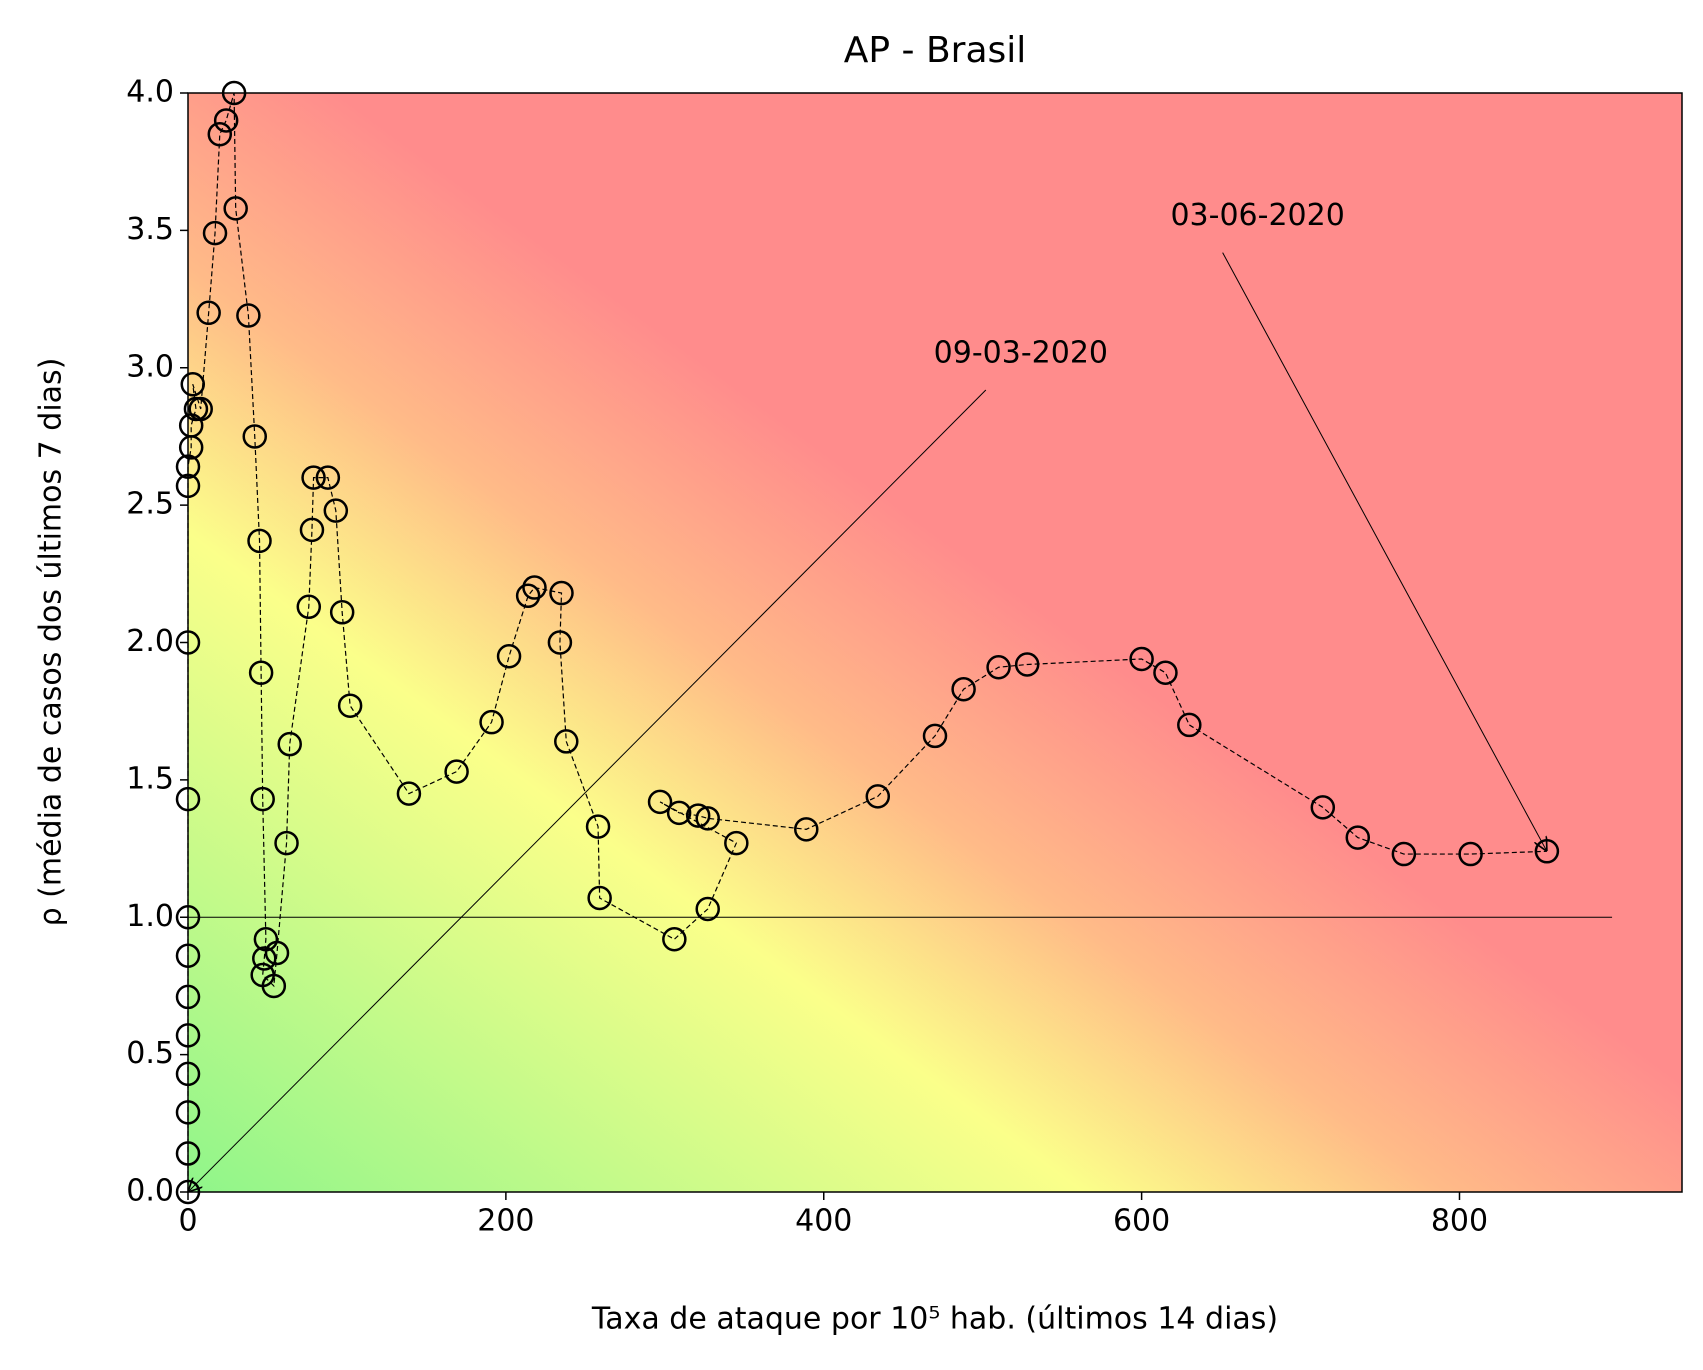 The width and height of the screenshot is (1703, 1370). Describe the element at coordinates (1141, 1221) in the screenshot. I see `x-tick-label: 600` at that location.